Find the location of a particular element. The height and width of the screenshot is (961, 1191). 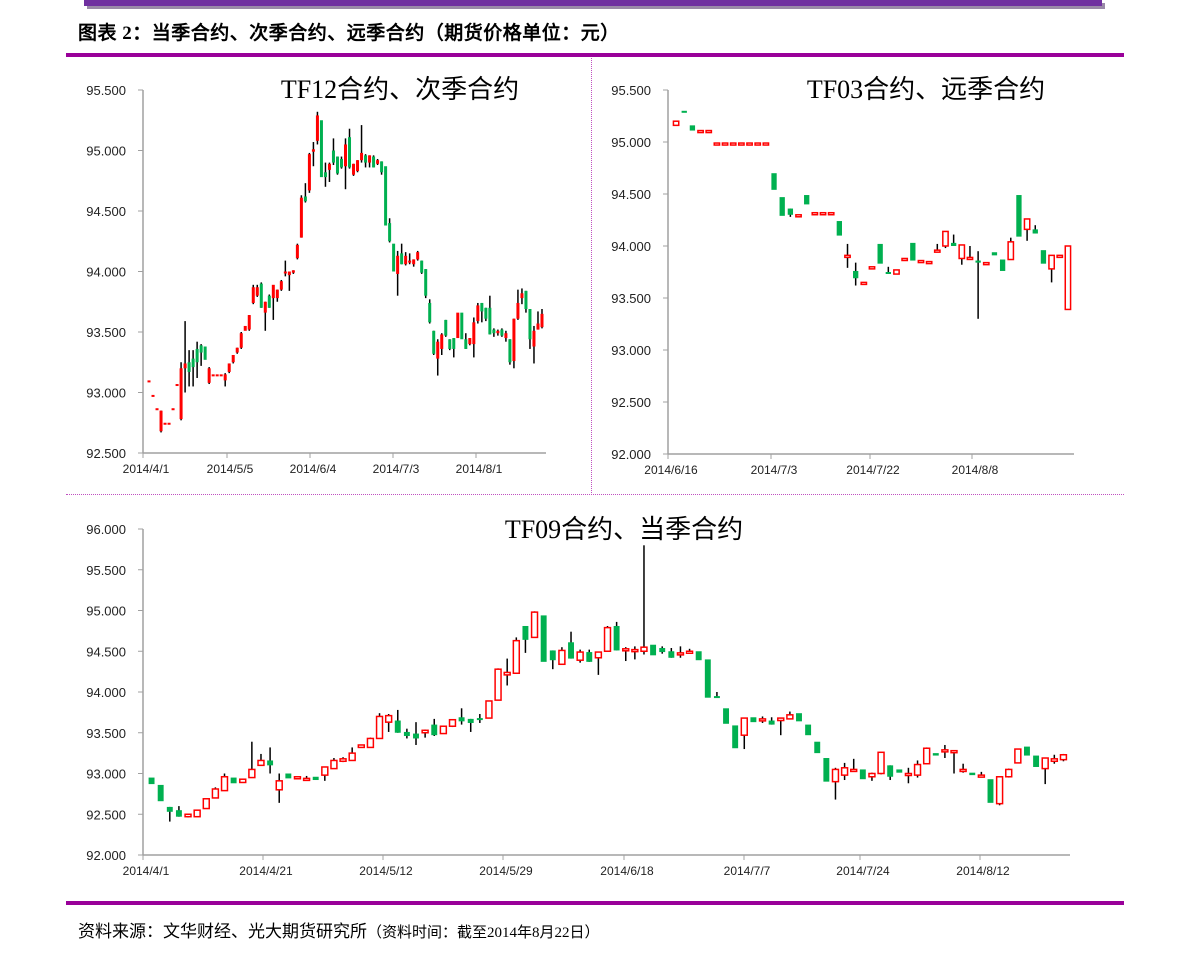

y-tick-label: 95.000 is located at coordinates (631, 142).